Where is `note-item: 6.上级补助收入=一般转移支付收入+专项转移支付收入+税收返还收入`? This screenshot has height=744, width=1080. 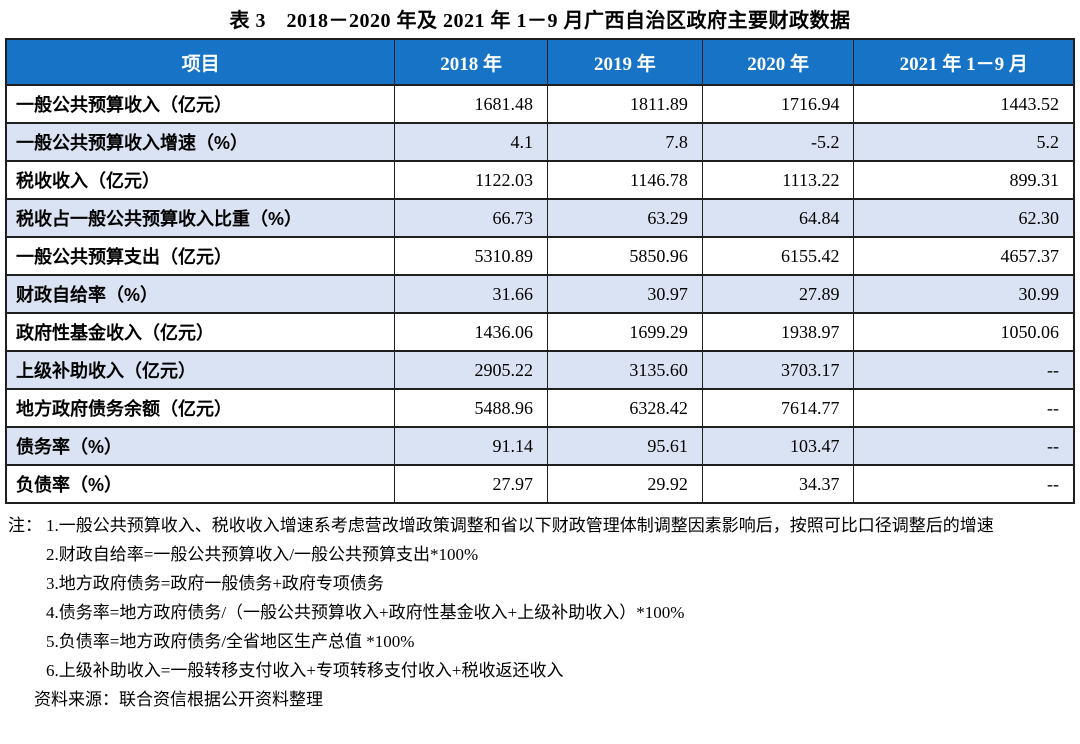
note-item: 6.上级补助收入=一般转移支付收入+专项转移支付收入+税收返还收入 is located at coordinates (305, 670).